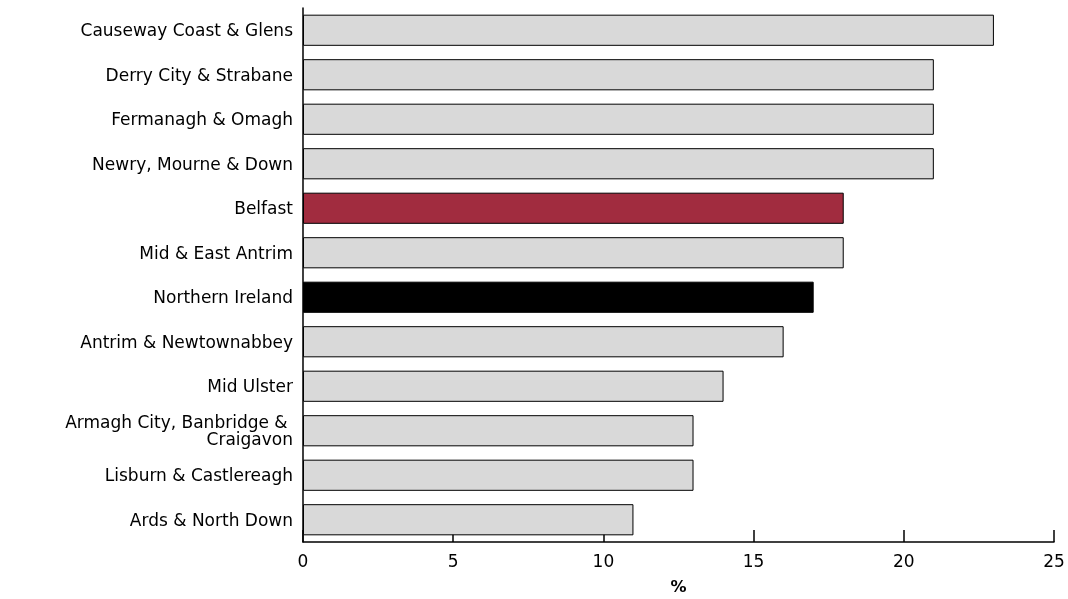  Describe the element at coordinates (199, 74) in the screenshot. I see `y-tick-label: Derry City & Strabane` at that location.